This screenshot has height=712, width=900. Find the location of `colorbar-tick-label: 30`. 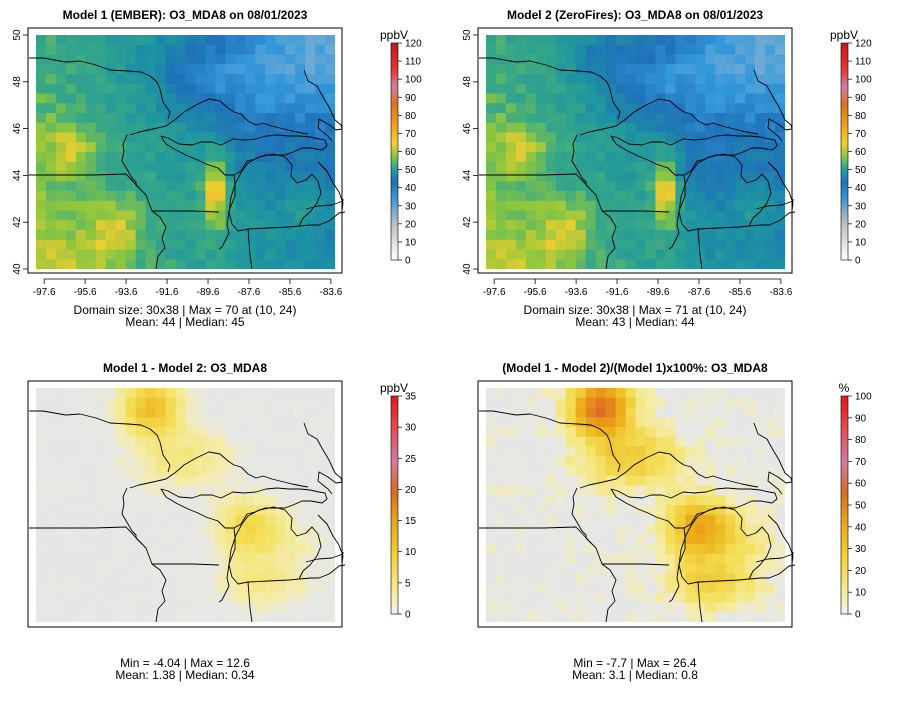

colorbar-tick-label: 30 is located at coordinates (411, 428).